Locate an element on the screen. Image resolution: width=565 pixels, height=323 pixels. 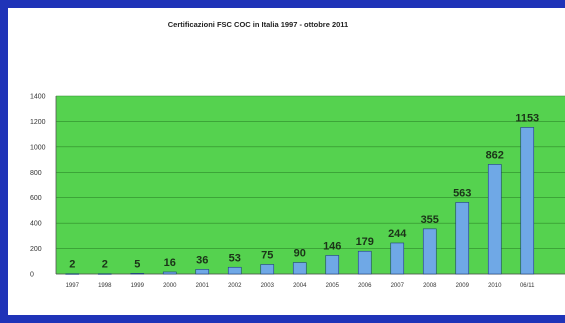
x-tick-label: 2007 is located at coordinates (398, 286).